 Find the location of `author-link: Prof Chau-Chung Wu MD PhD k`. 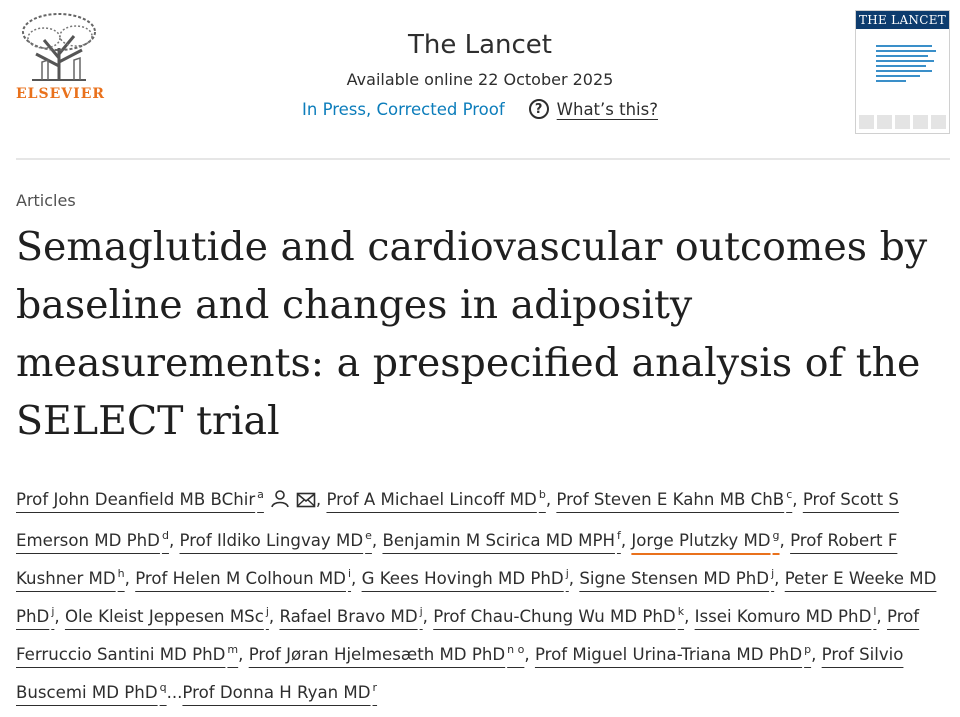

author-link: Prof Chau-Chung Wu MD PhD k is located at coordinates (559, 615).